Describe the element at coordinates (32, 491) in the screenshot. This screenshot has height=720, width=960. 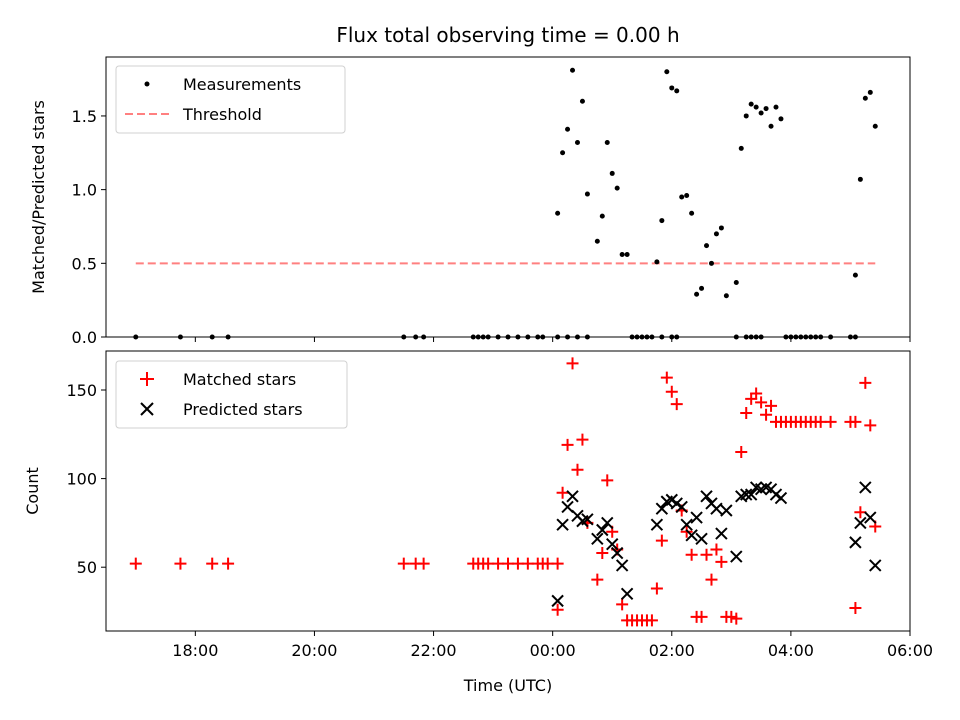
I see `bottom-y-axis-label: Count` at that location.